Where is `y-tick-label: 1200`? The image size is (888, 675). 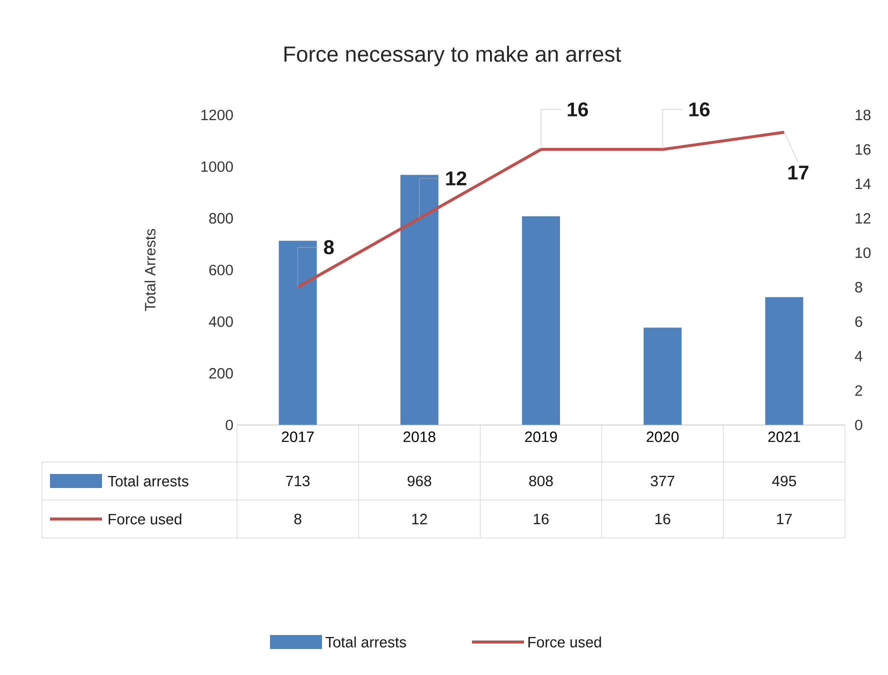
y-tick-label: 1200 is located at coordinates (217, 115).